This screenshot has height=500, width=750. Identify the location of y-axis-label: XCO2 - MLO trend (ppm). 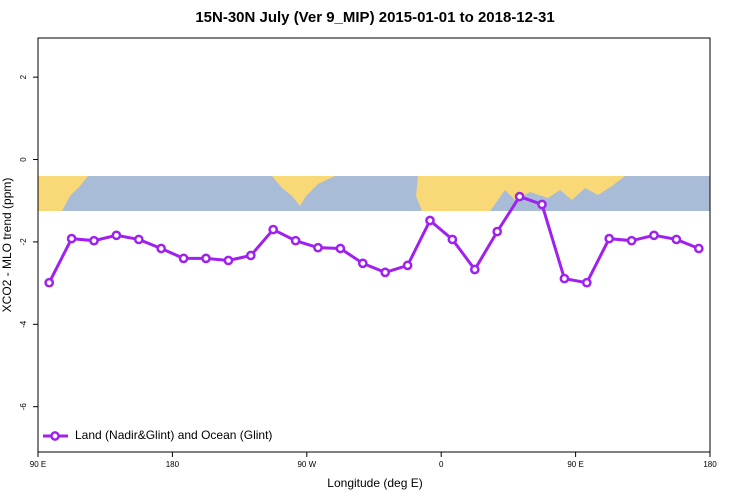
(7, 245).